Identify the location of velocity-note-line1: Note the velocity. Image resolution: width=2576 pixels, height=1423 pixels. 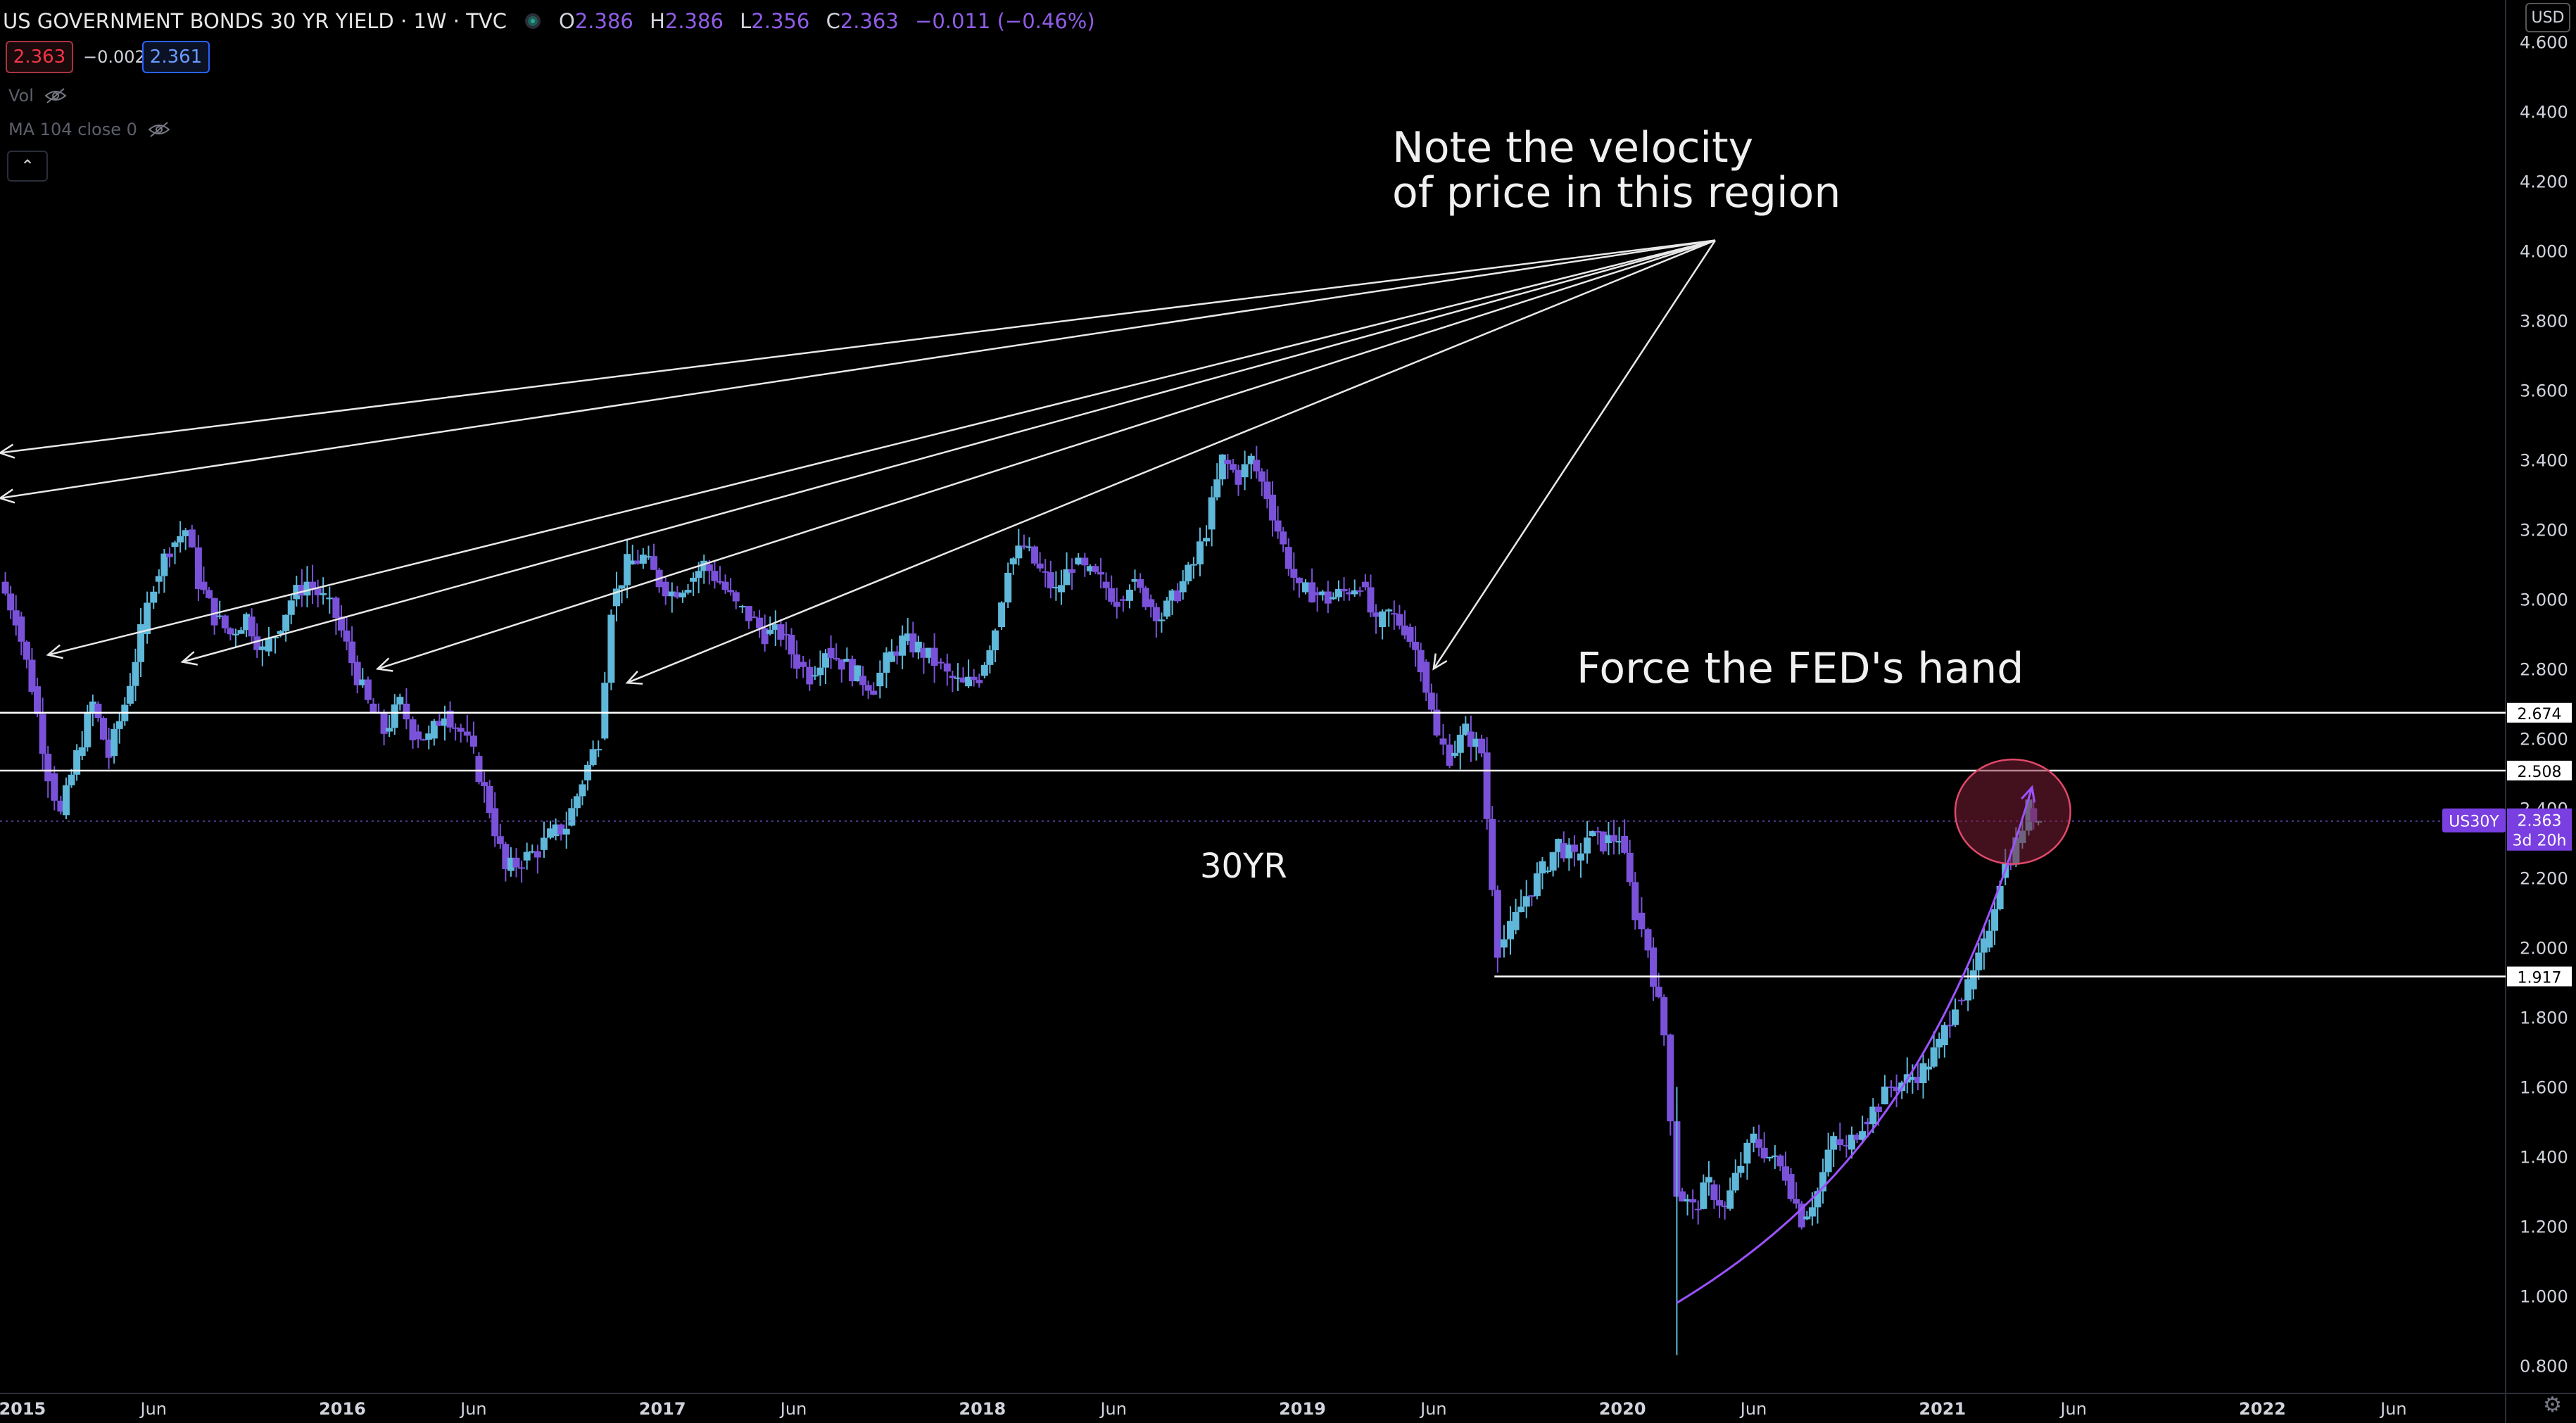
(1572, 147).